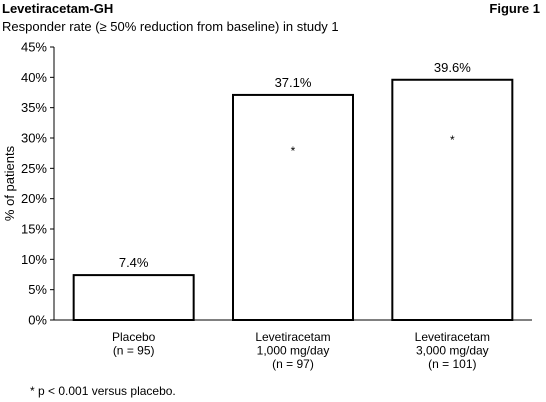  Describe the element at coordinates (58, 8) in the screenshot. I see `chart-title: Levetiracetam-GH` at that location.